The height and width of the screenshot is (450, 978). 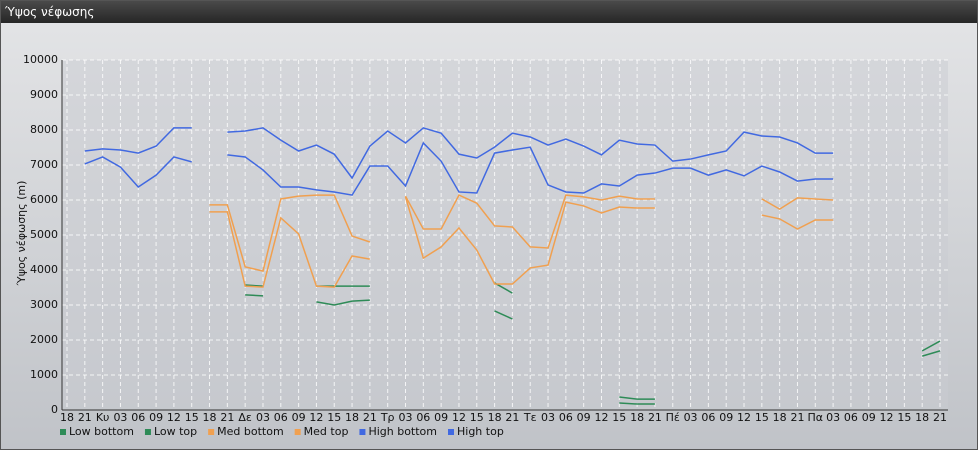 What do you see at coordinates (175, 431) in the screenshot?
I see `legend-label: Low top` at bounding box center [175, 431].